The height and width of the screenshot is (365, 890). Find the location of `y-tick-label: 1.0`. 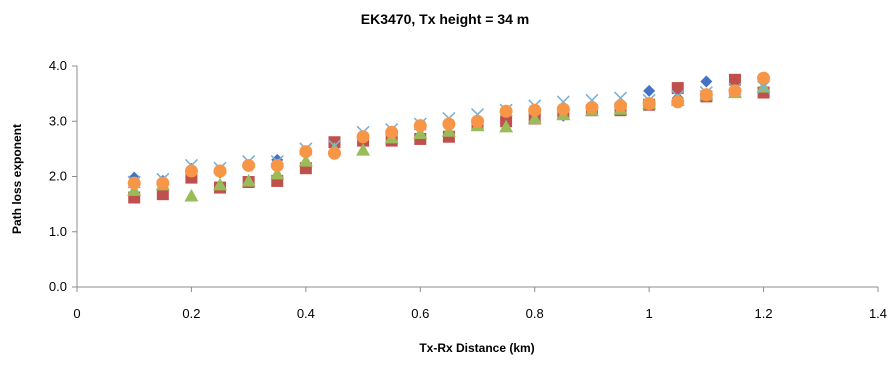

y-tick-label: 1.0 is located at coordinates (58, 231).